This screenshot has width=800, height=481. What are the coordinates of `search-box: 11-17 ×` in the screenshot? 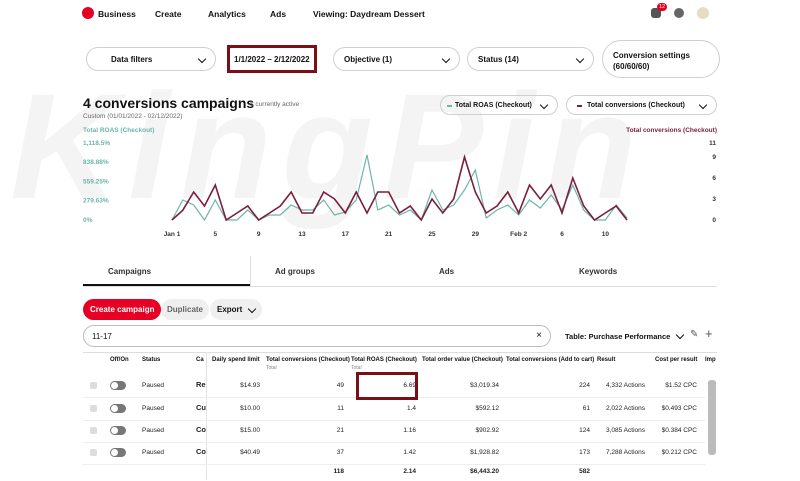 It's located at (317, 336).